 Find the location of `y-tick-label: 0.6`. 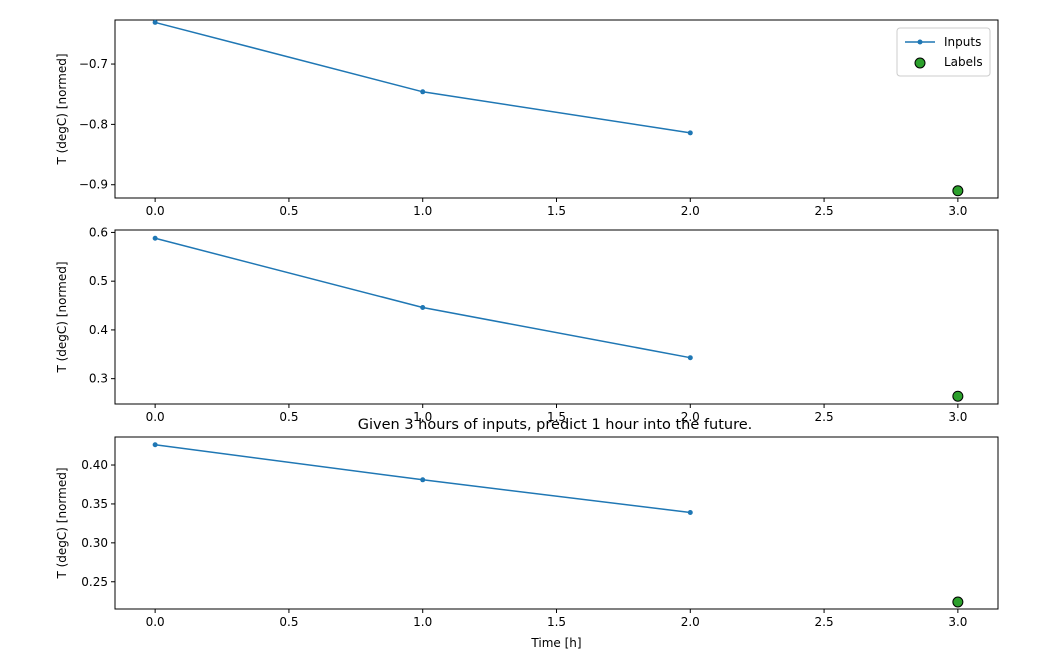

y-tick-label: 0.6 is located at coordinates (98, 232).